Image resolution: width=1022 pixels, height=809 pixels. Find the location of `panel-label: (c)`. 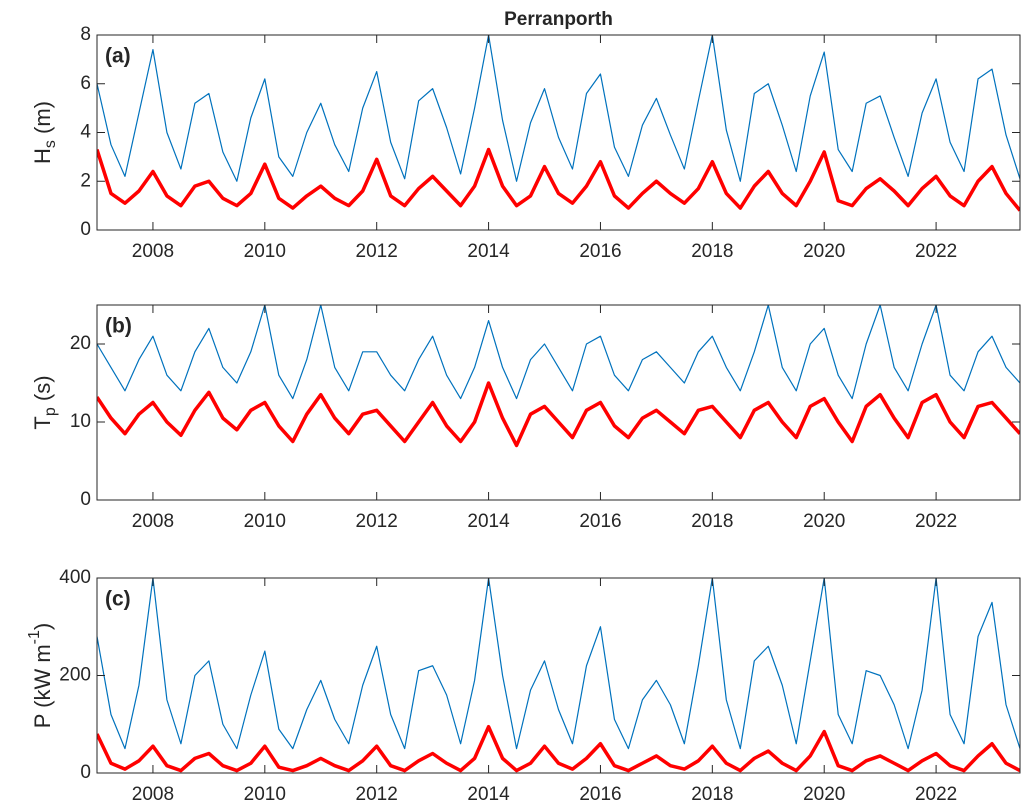

panel-label: (c) is located at coordinates (118, 599).